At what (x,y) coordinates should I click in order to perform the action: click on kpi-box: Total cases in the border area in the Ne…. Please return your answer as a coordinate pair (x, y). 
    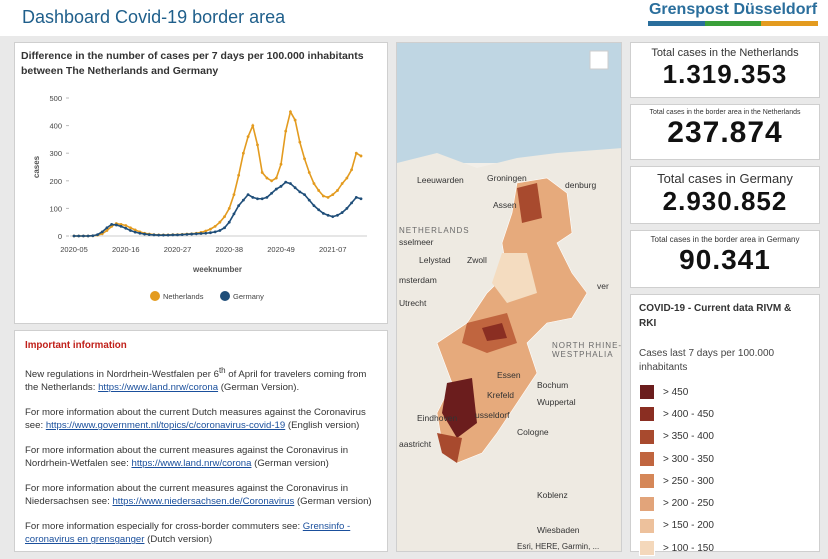
    Looking at the image, I should click on (725, 132).